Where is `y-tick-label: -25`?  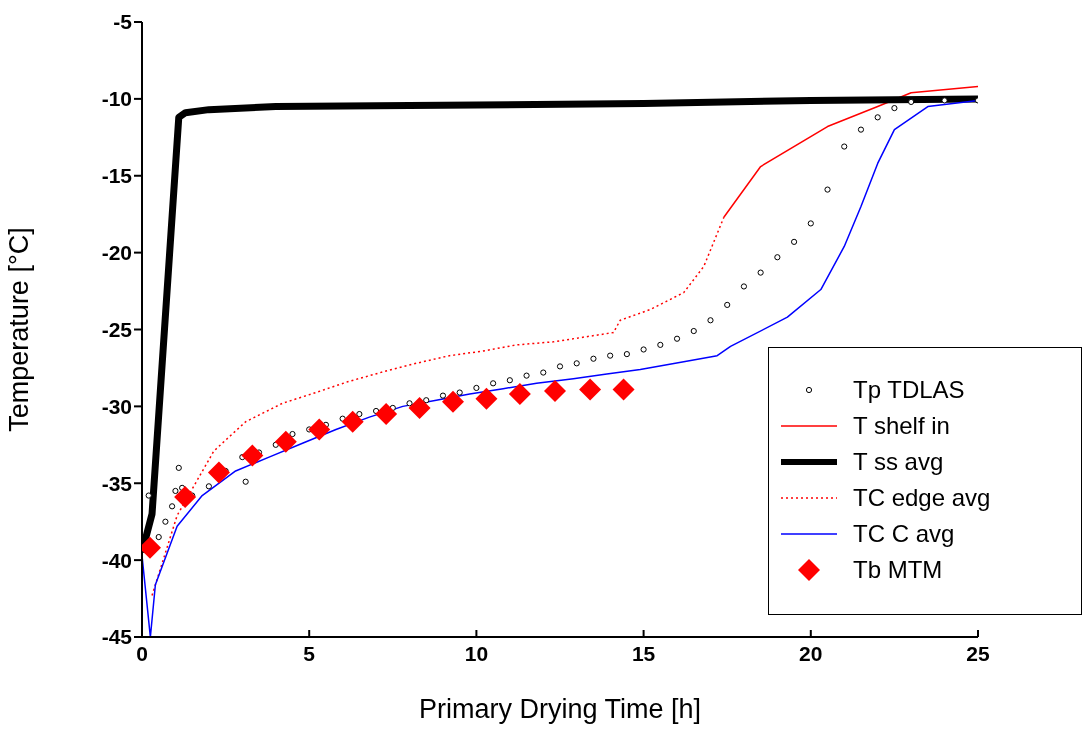 y-tick-label: -25 is located at coordinates (117, 329).